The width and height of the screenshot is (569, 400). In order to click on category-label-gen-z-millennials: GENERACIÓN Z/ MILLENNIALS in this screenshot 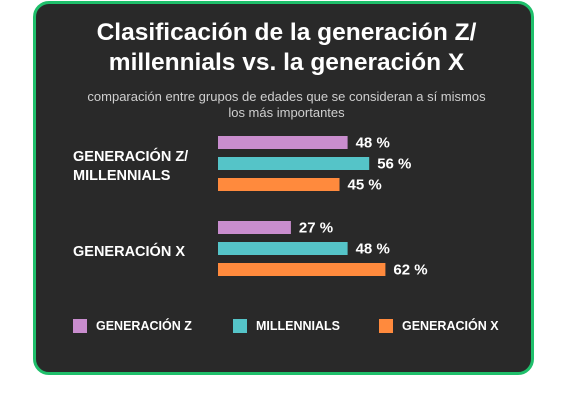, I will do `click(131, 166)`.